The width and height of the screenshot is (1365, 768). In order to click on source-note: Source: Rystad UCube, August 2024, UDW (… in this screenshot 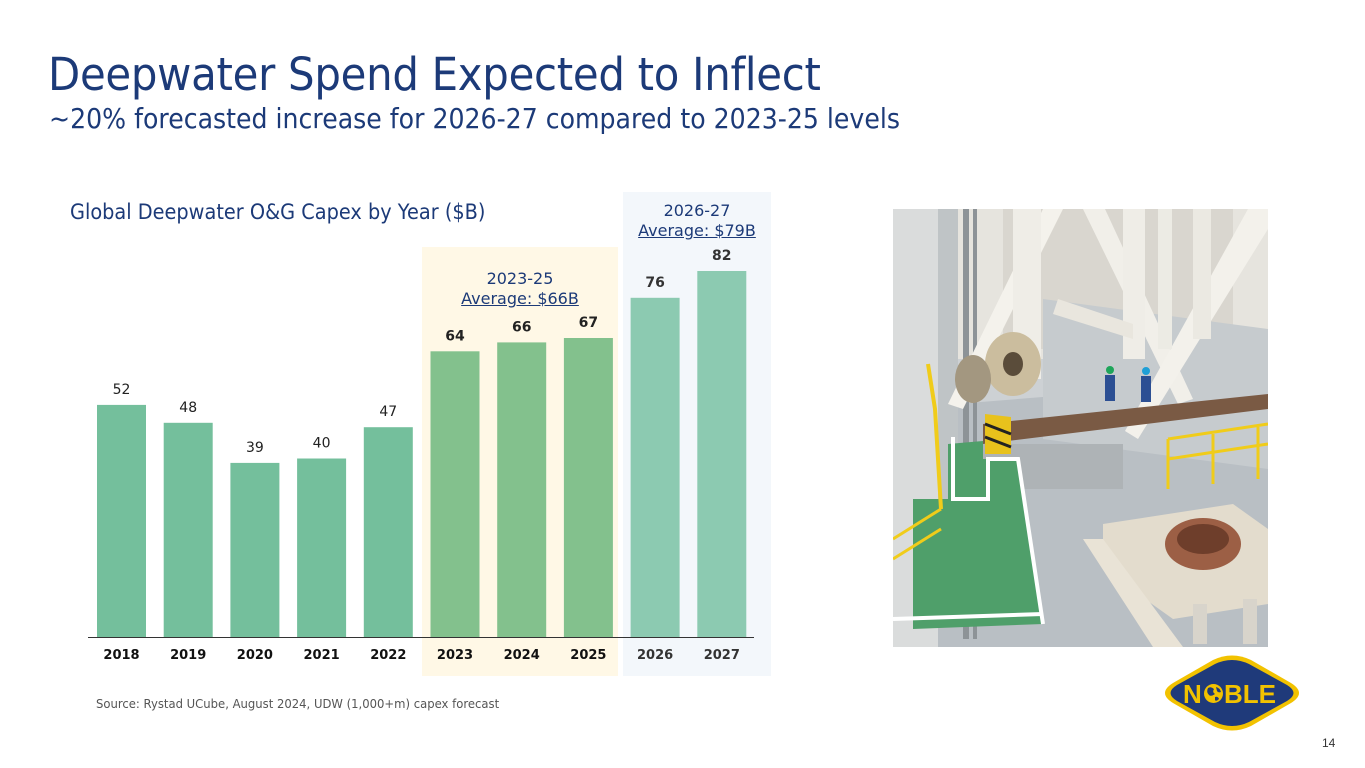, I will do `click(298, 703)`.